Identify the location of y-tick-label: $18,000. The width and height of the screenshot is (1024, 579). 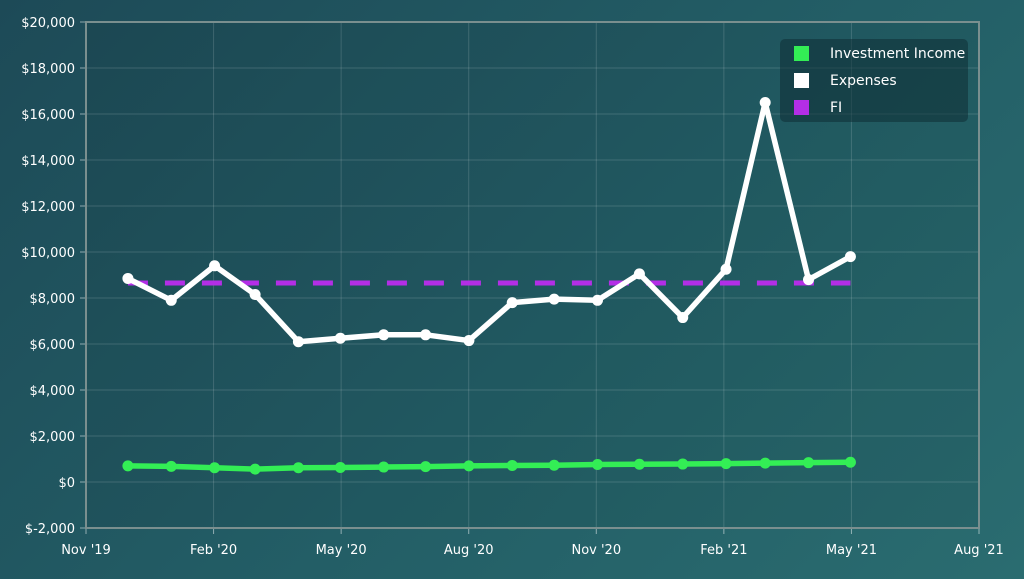
(48, 69).